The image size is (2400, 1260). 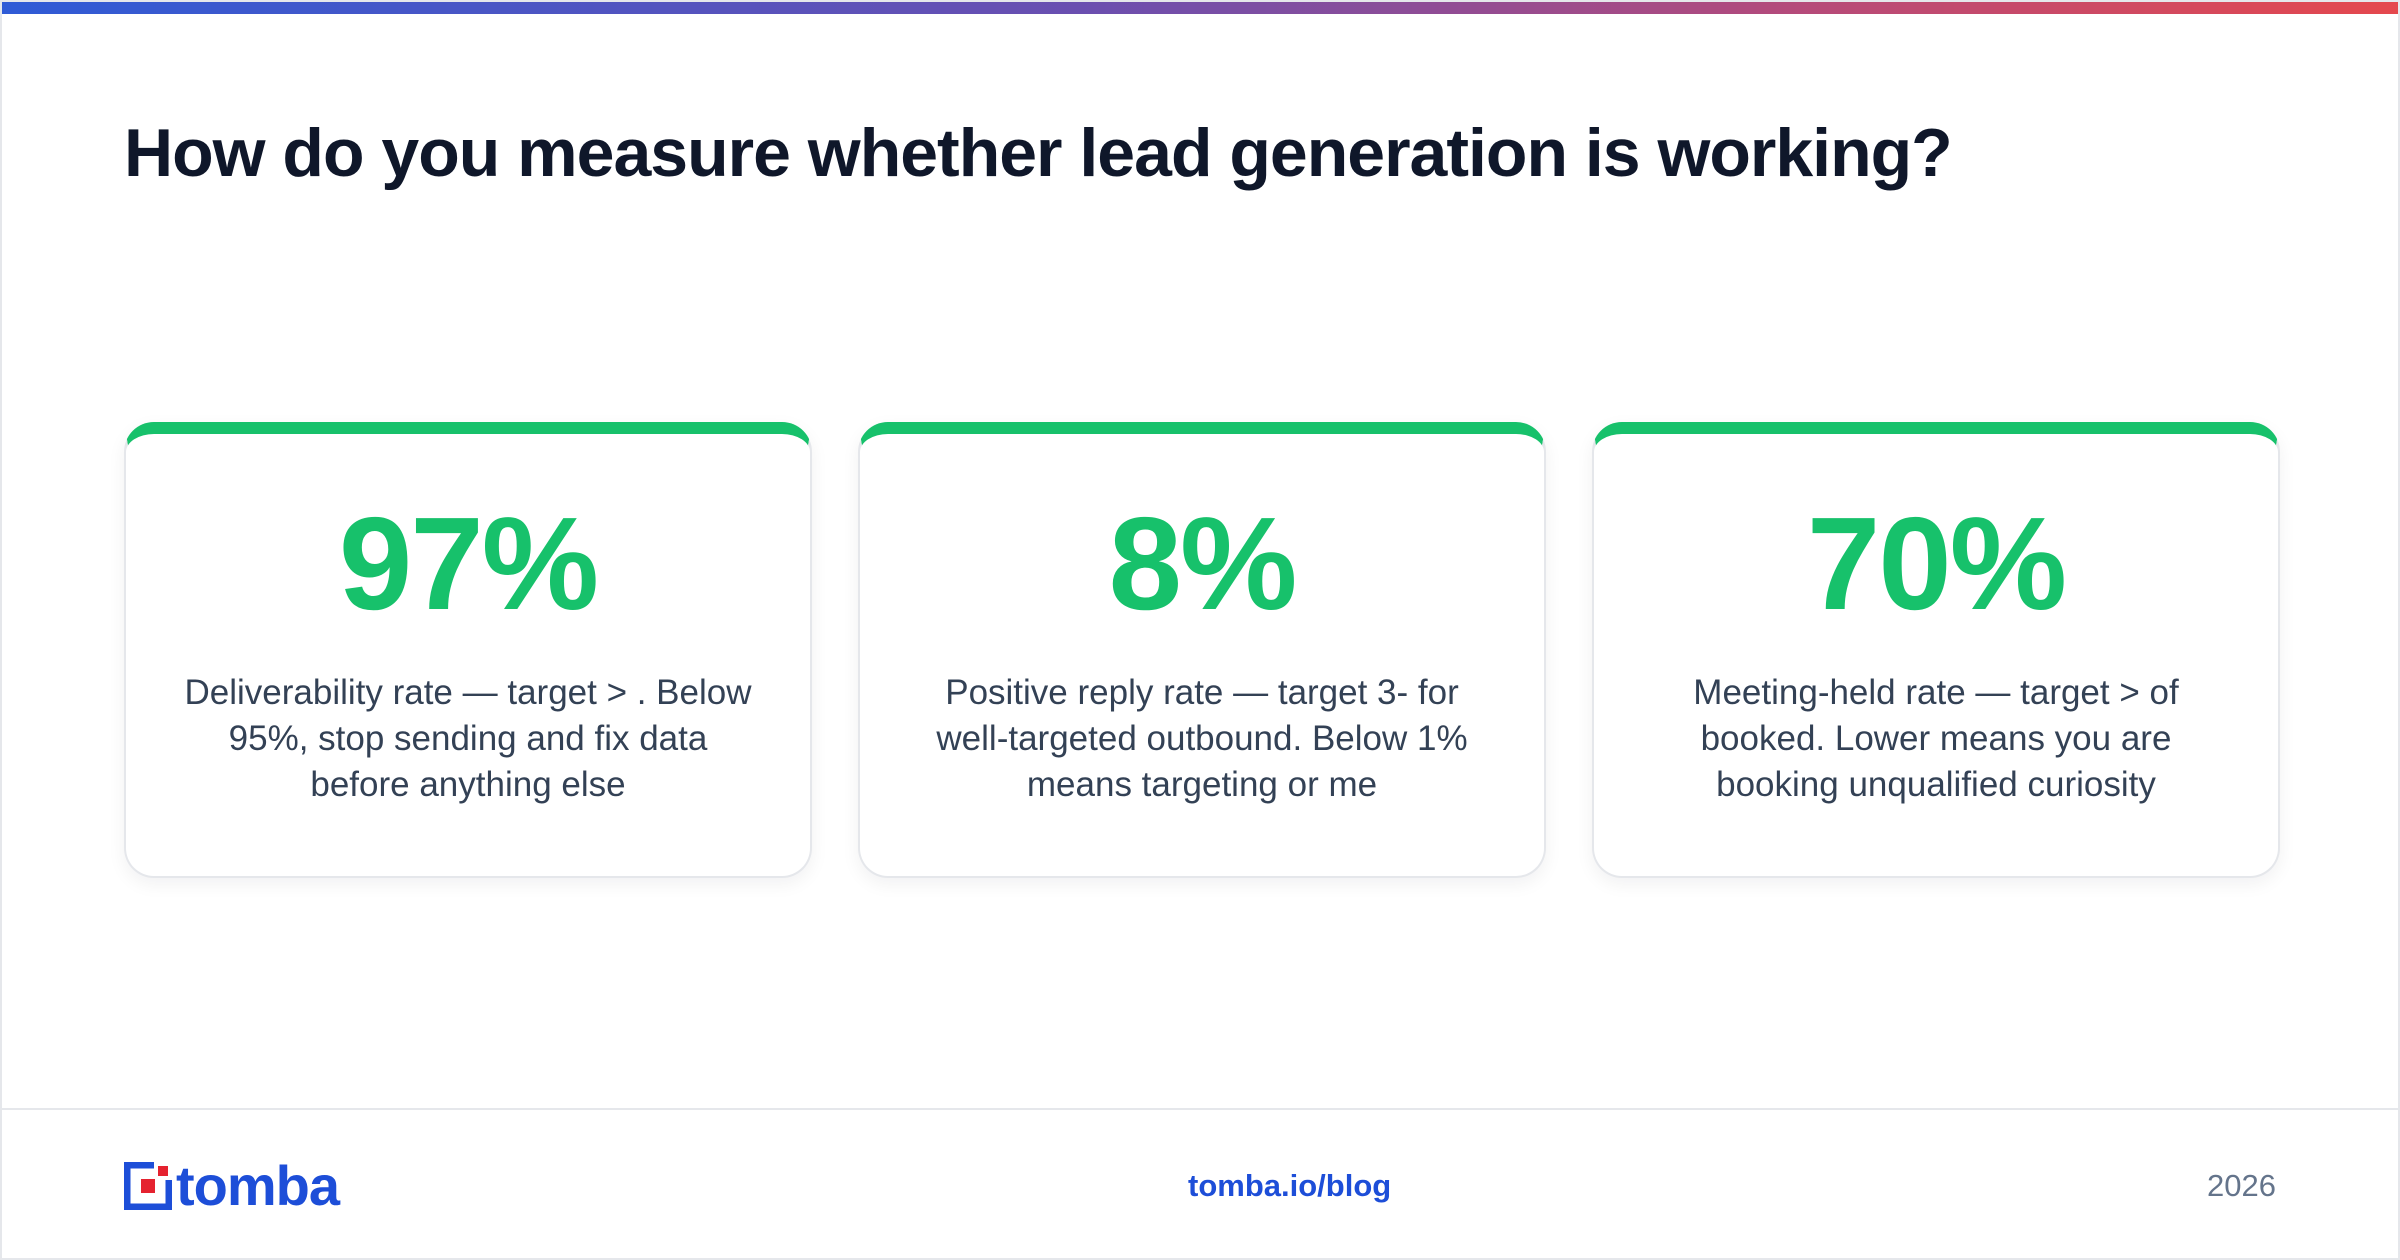 I want to click on footer-year: 2026, so click(x=2241, y=1185).